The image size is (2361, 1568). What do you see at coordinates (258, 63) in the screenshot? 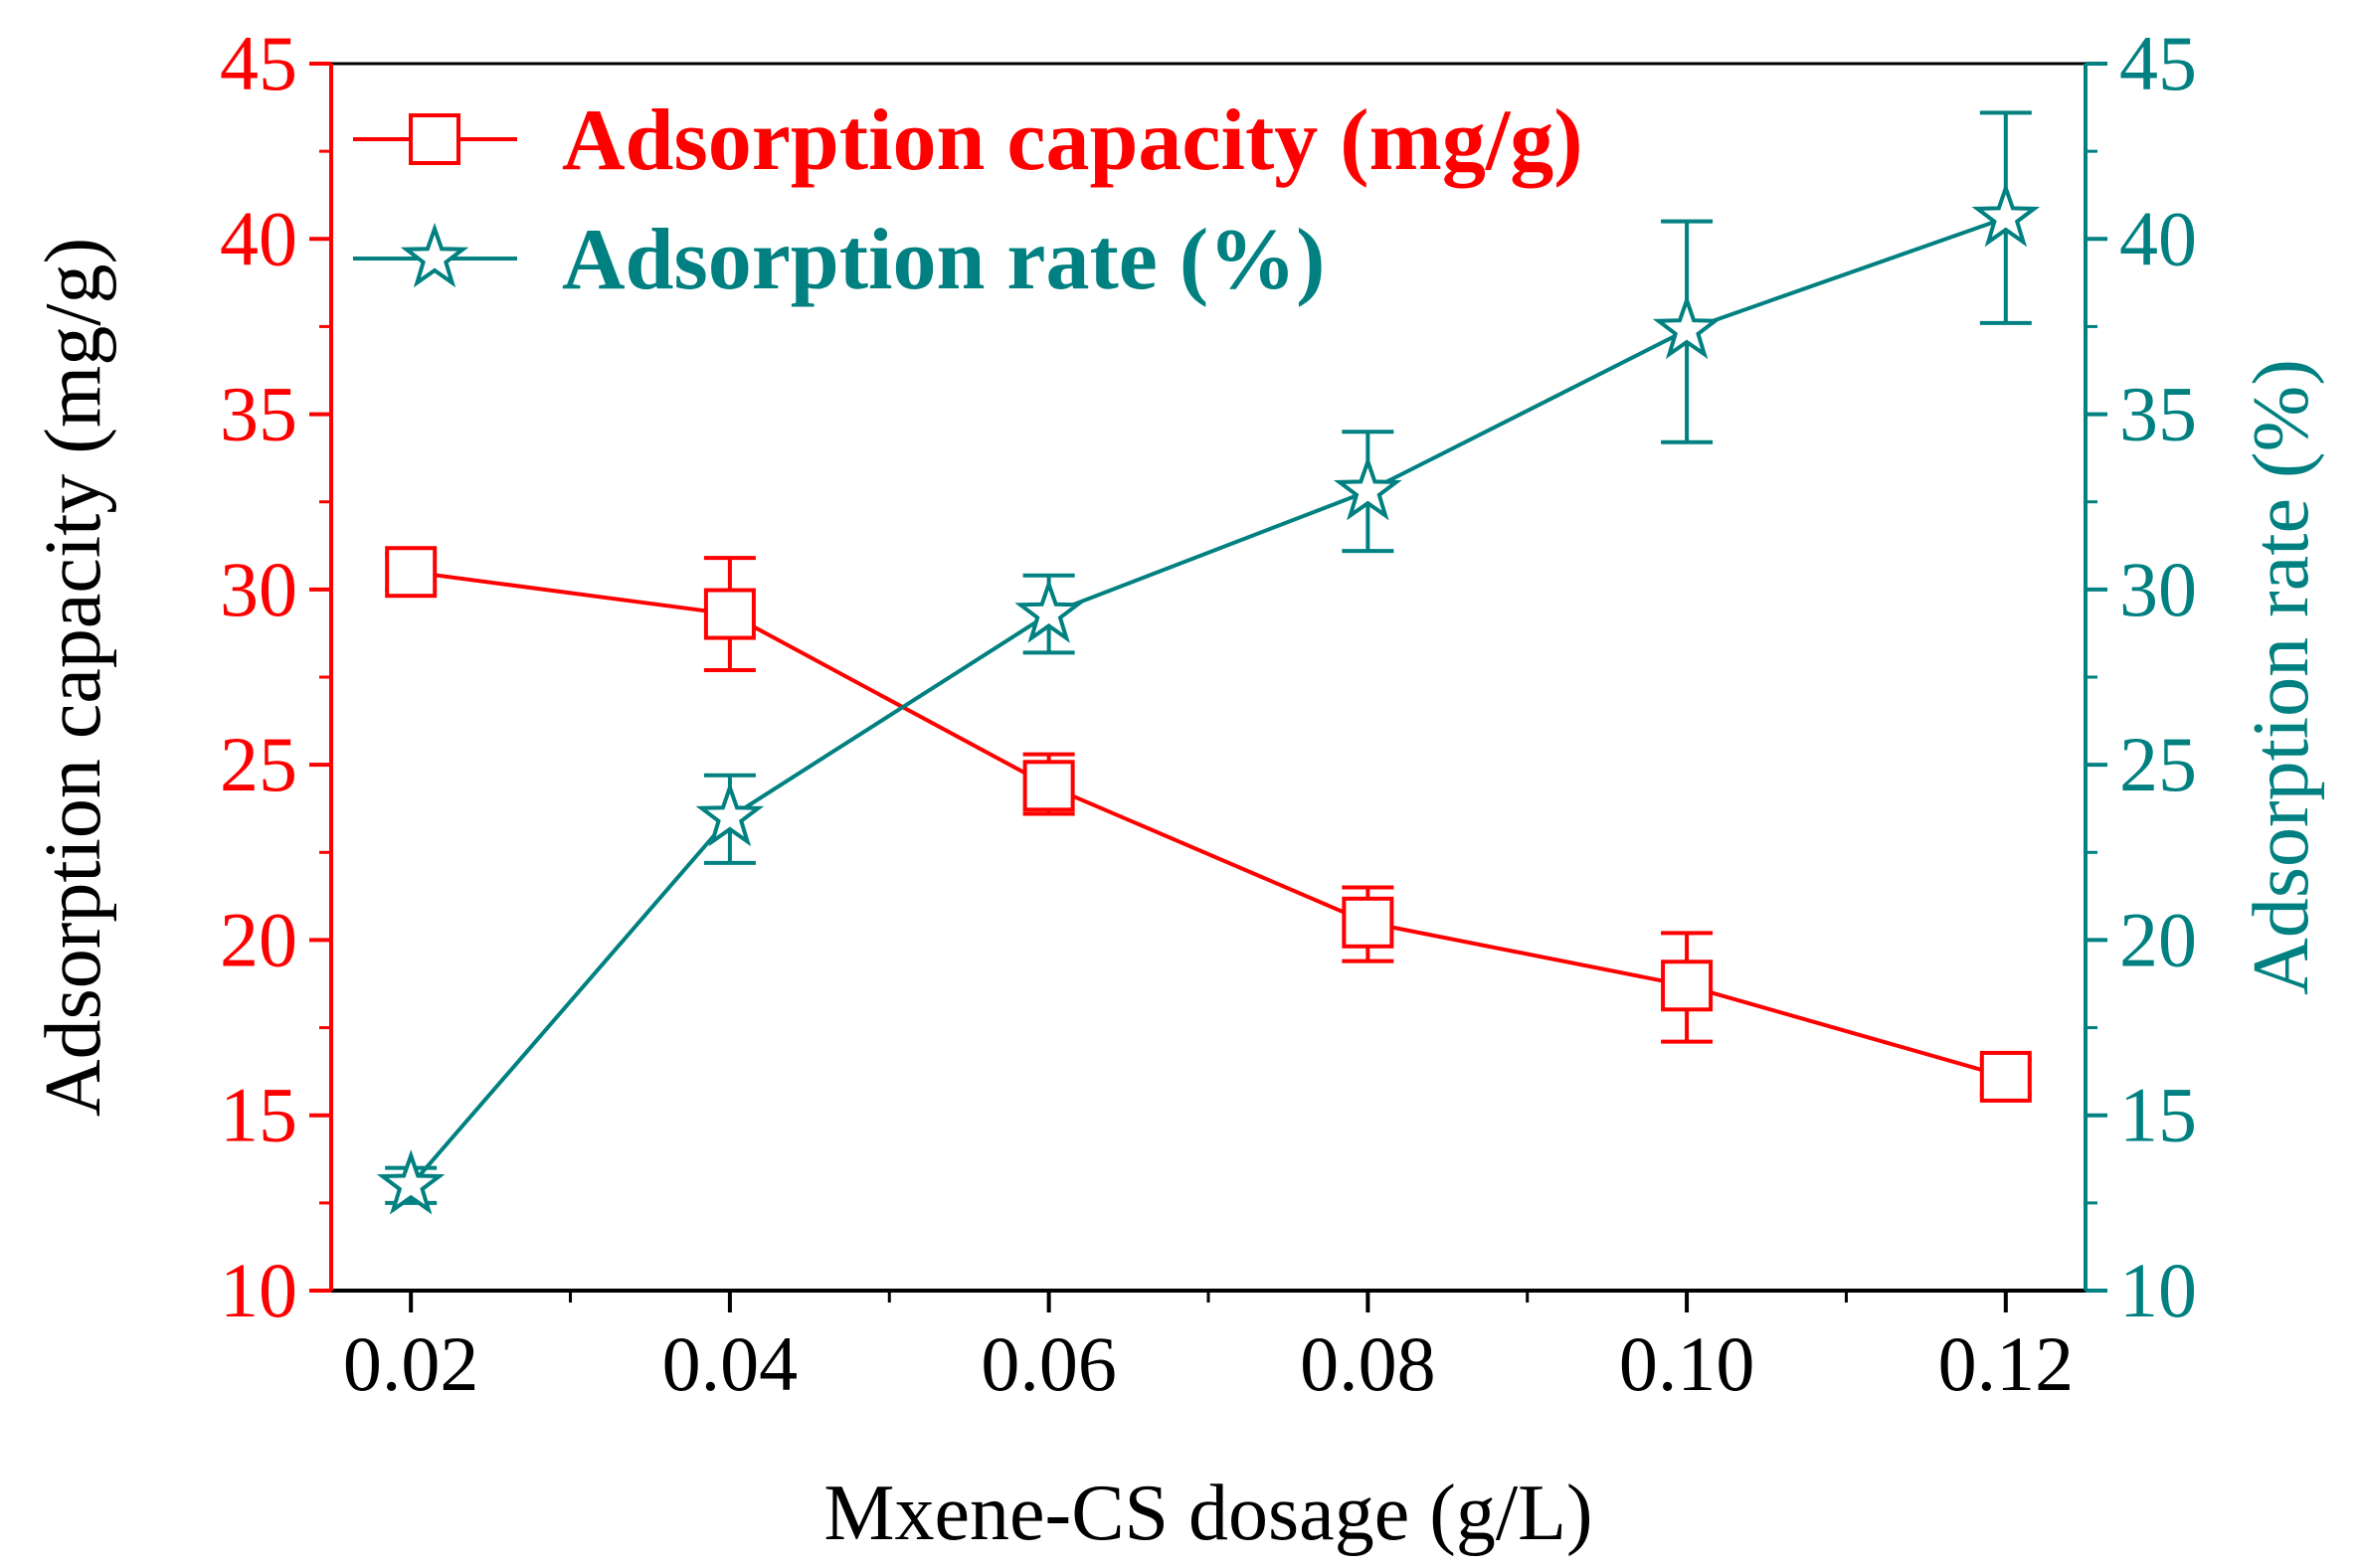
I see `y-left-tick-label: 45` at bounding box center [258, 63].